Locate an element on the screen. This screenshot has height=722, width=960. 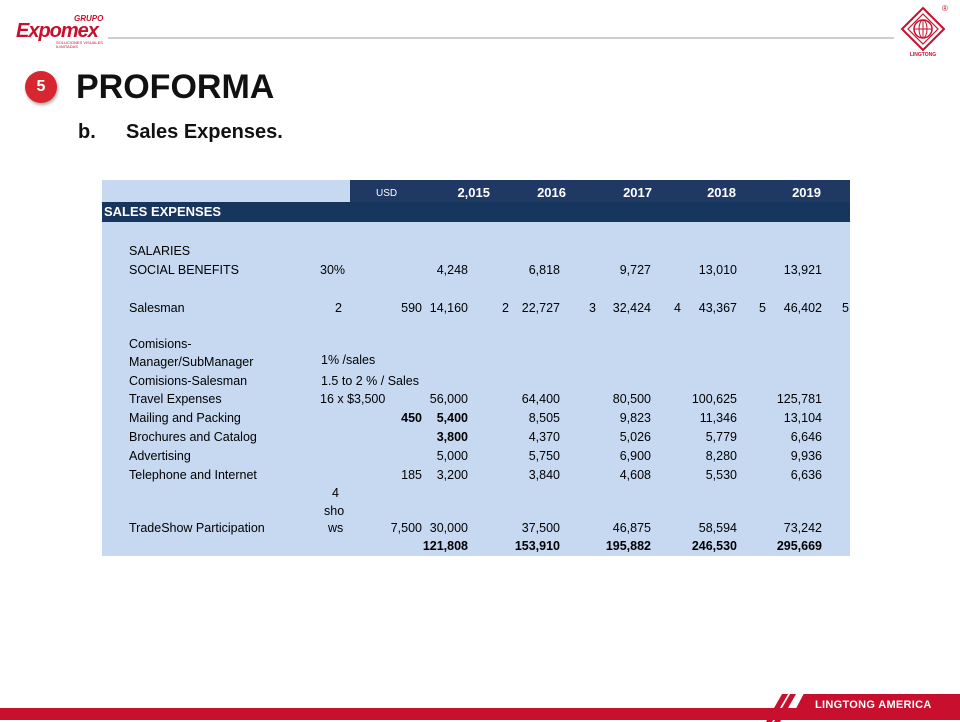
table-row: Manager/SubManager 1% /sales is located at coordinates (476, 363).